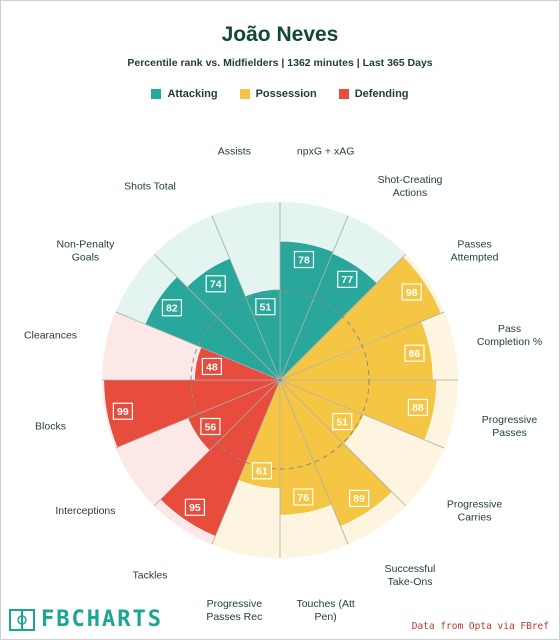  I want to click on axis-label: Progressive Passes Rec, so click(234, 610).